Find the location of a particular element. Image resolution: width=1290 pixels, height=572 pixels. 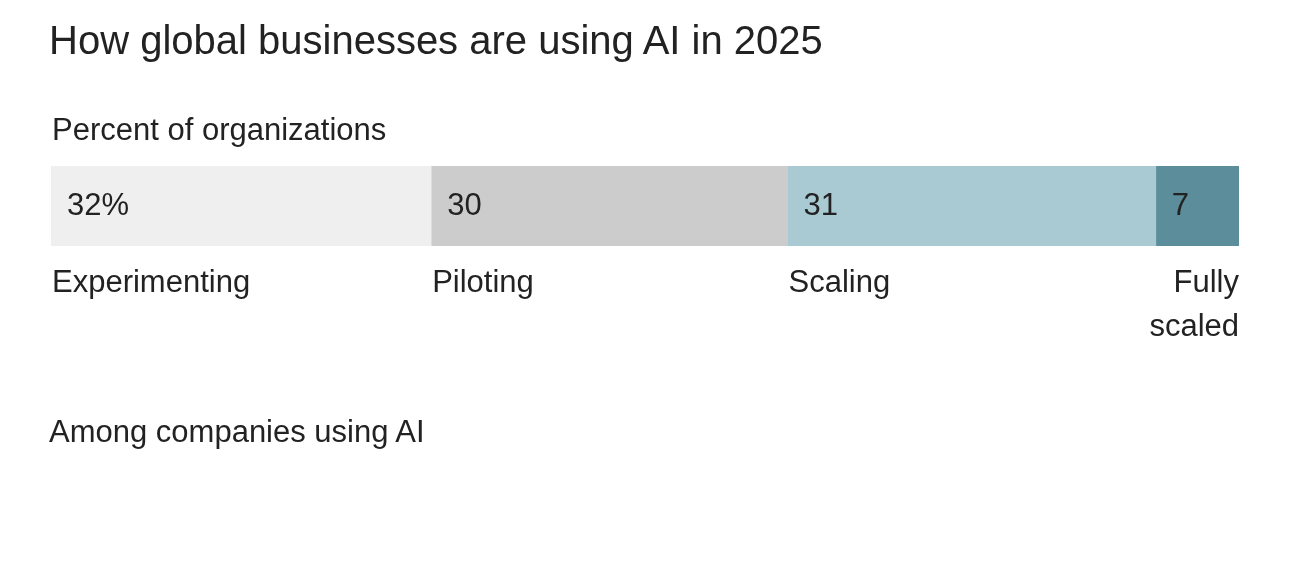

data-label: 31 is located at coordinates (821, 204).